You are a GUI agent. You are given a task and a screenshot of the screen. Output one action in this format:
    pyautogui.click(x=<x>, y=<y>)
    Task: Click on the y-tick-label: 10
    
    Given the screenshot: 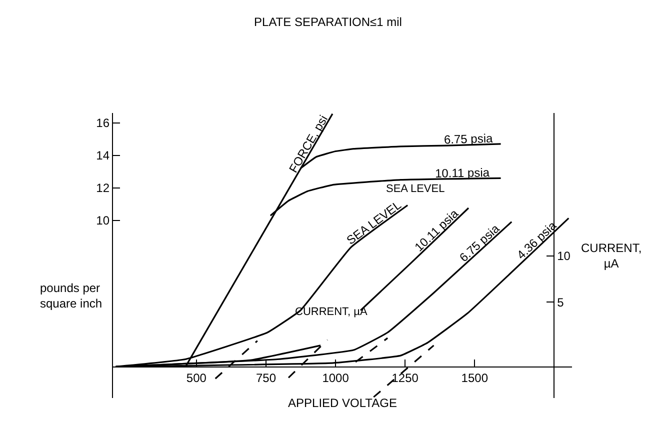 What is the action you would take?
    pyautogui.click(x=103, y=221)
    